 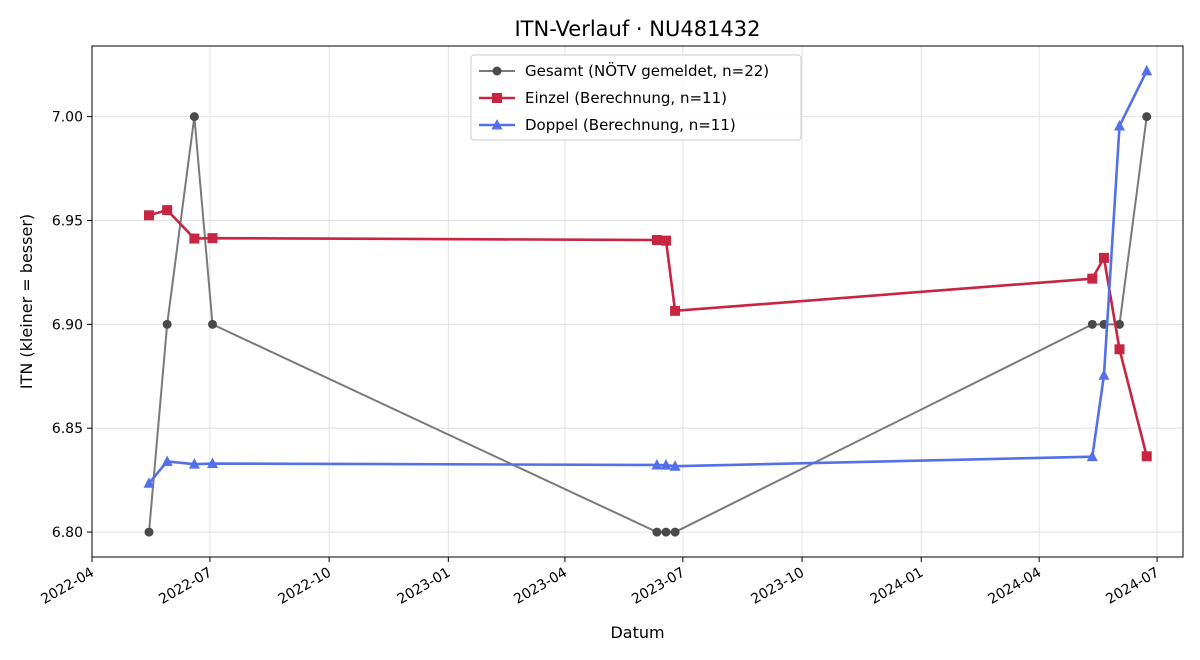 What do you see at coordinates (637, 632) in the screenshot?
I see `x-axis-label: Datum` at bounding box center [637, 632].